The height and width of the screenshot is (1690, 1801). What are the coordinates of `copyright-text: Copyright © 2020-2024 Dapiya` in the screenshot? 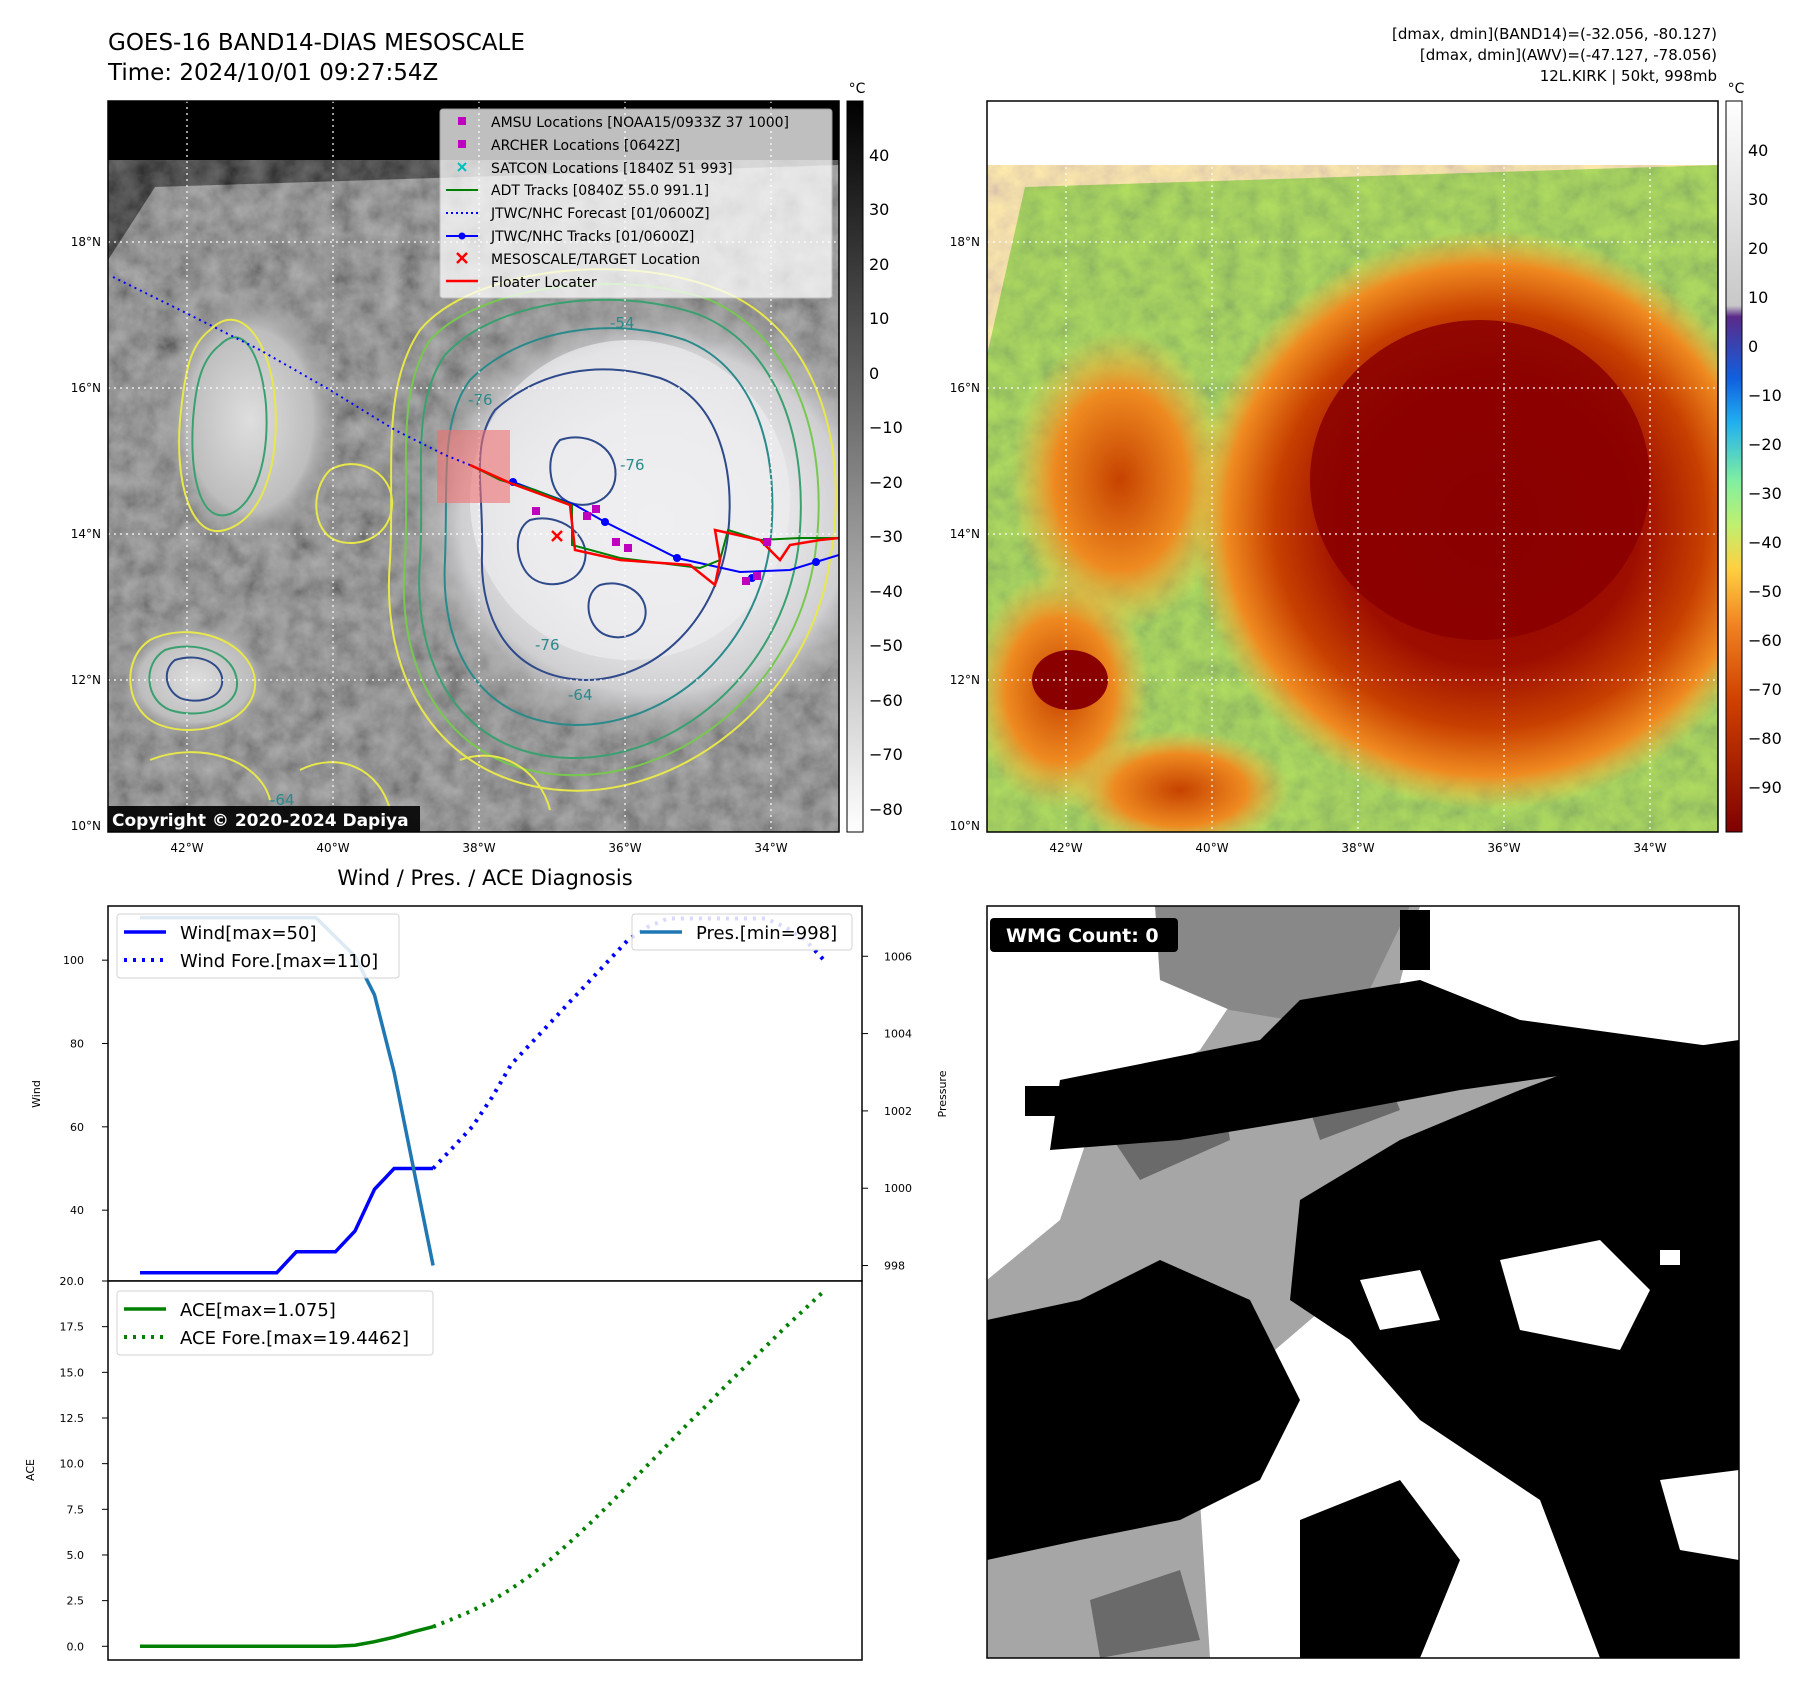 It's located at (260, 821).